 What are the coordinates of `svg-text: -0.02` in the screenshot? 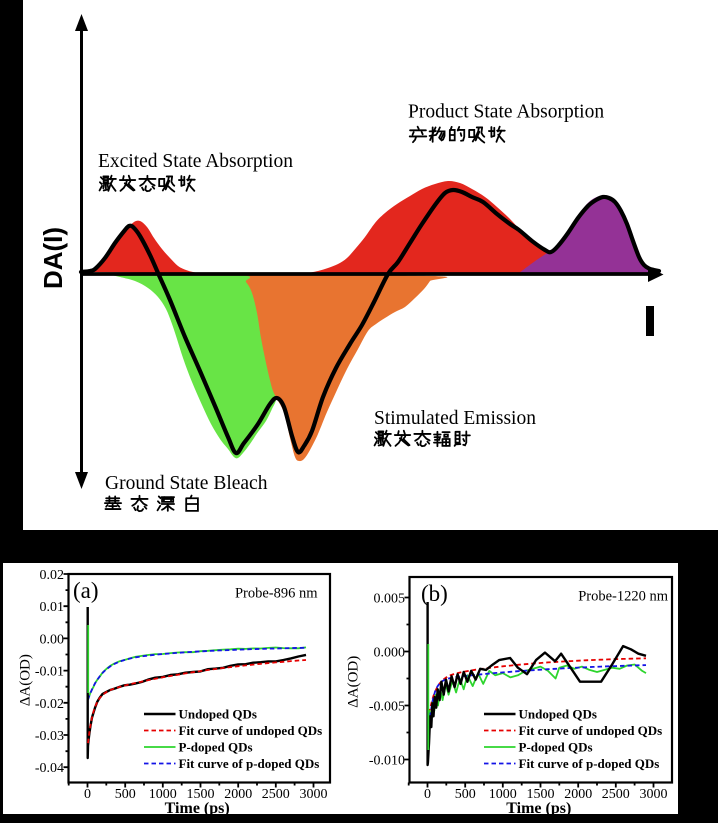 It's located at (49, 704).